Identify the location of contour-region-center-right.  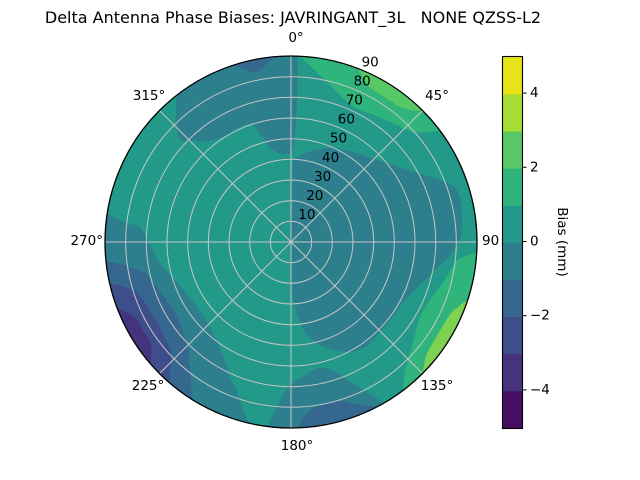
(376, 250).